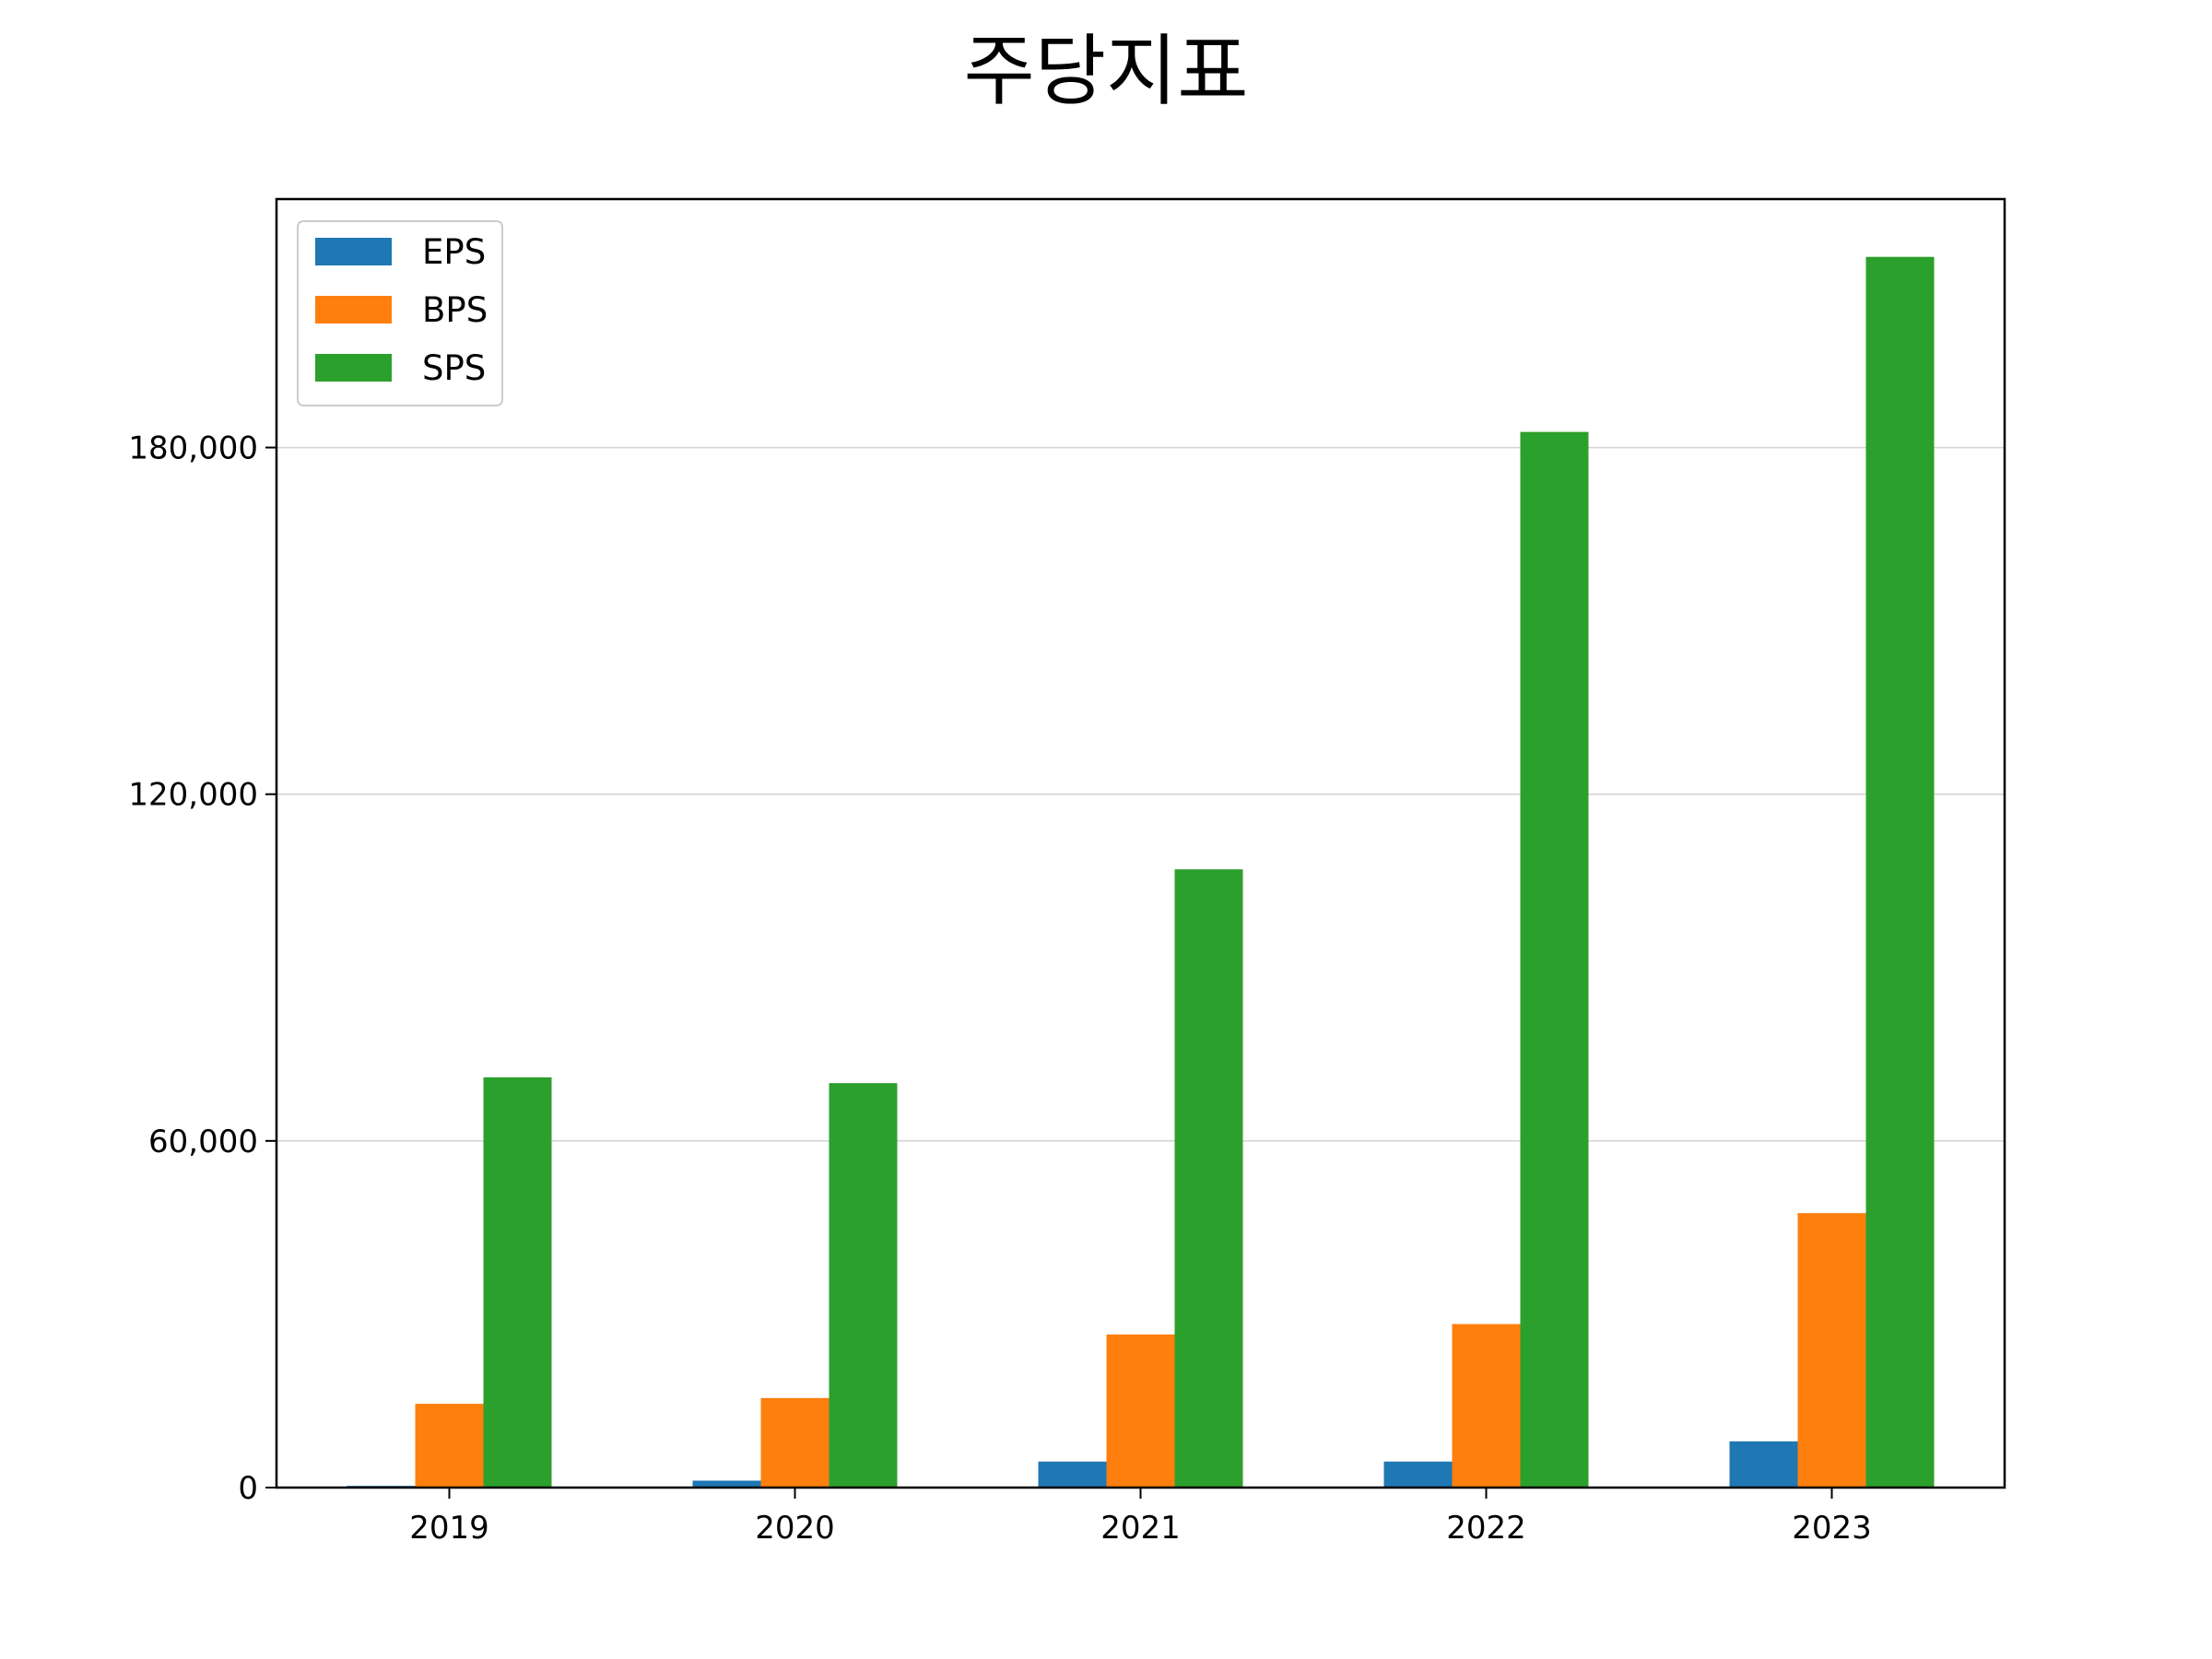 This screenshot has width=2212, height=1659. I want to click on legend-swatch-sps, so click(353, 368).